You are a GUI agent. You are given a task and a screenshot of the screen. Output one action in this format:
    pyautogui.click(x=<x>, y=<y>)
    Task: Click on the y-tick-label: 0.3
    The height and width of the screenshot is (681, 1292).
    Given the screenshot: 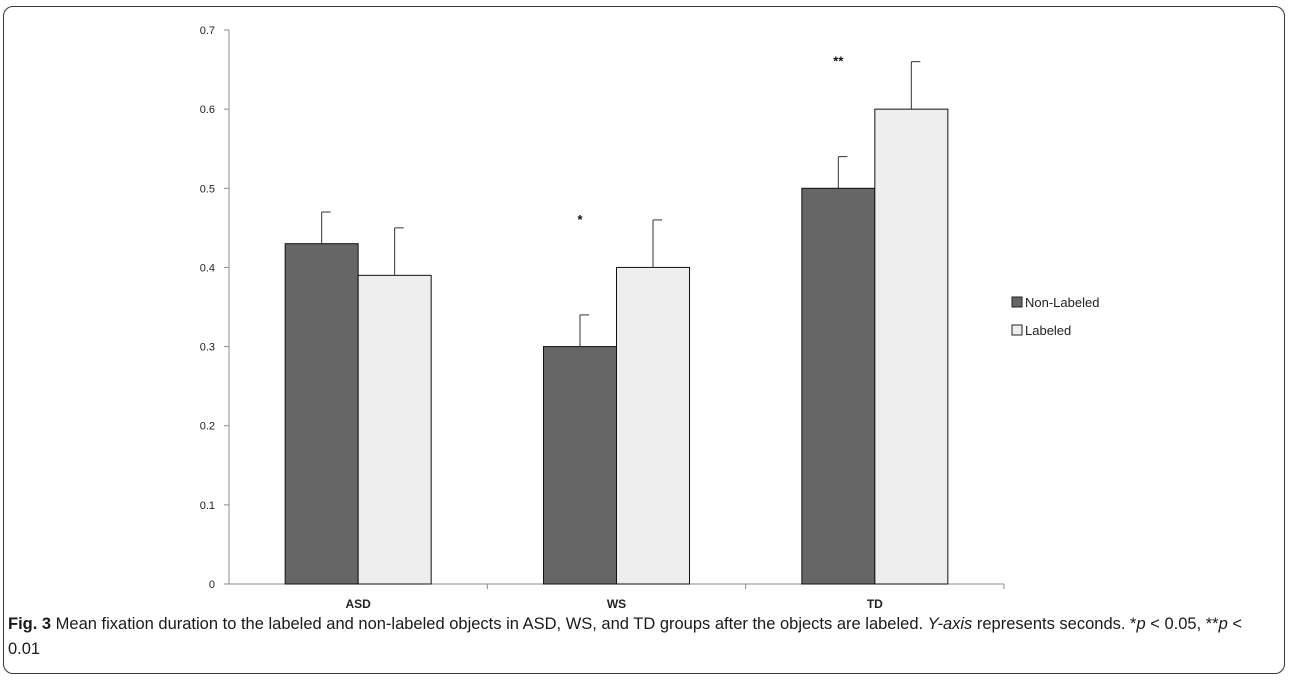 What is the action you would take?
    pyautogui.click(x=207, y=348)
    